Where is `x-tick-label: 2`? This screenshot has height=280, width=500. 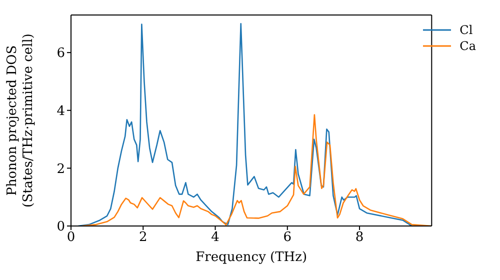 x-tick-label: 2 is located at coordinates (143, 238).